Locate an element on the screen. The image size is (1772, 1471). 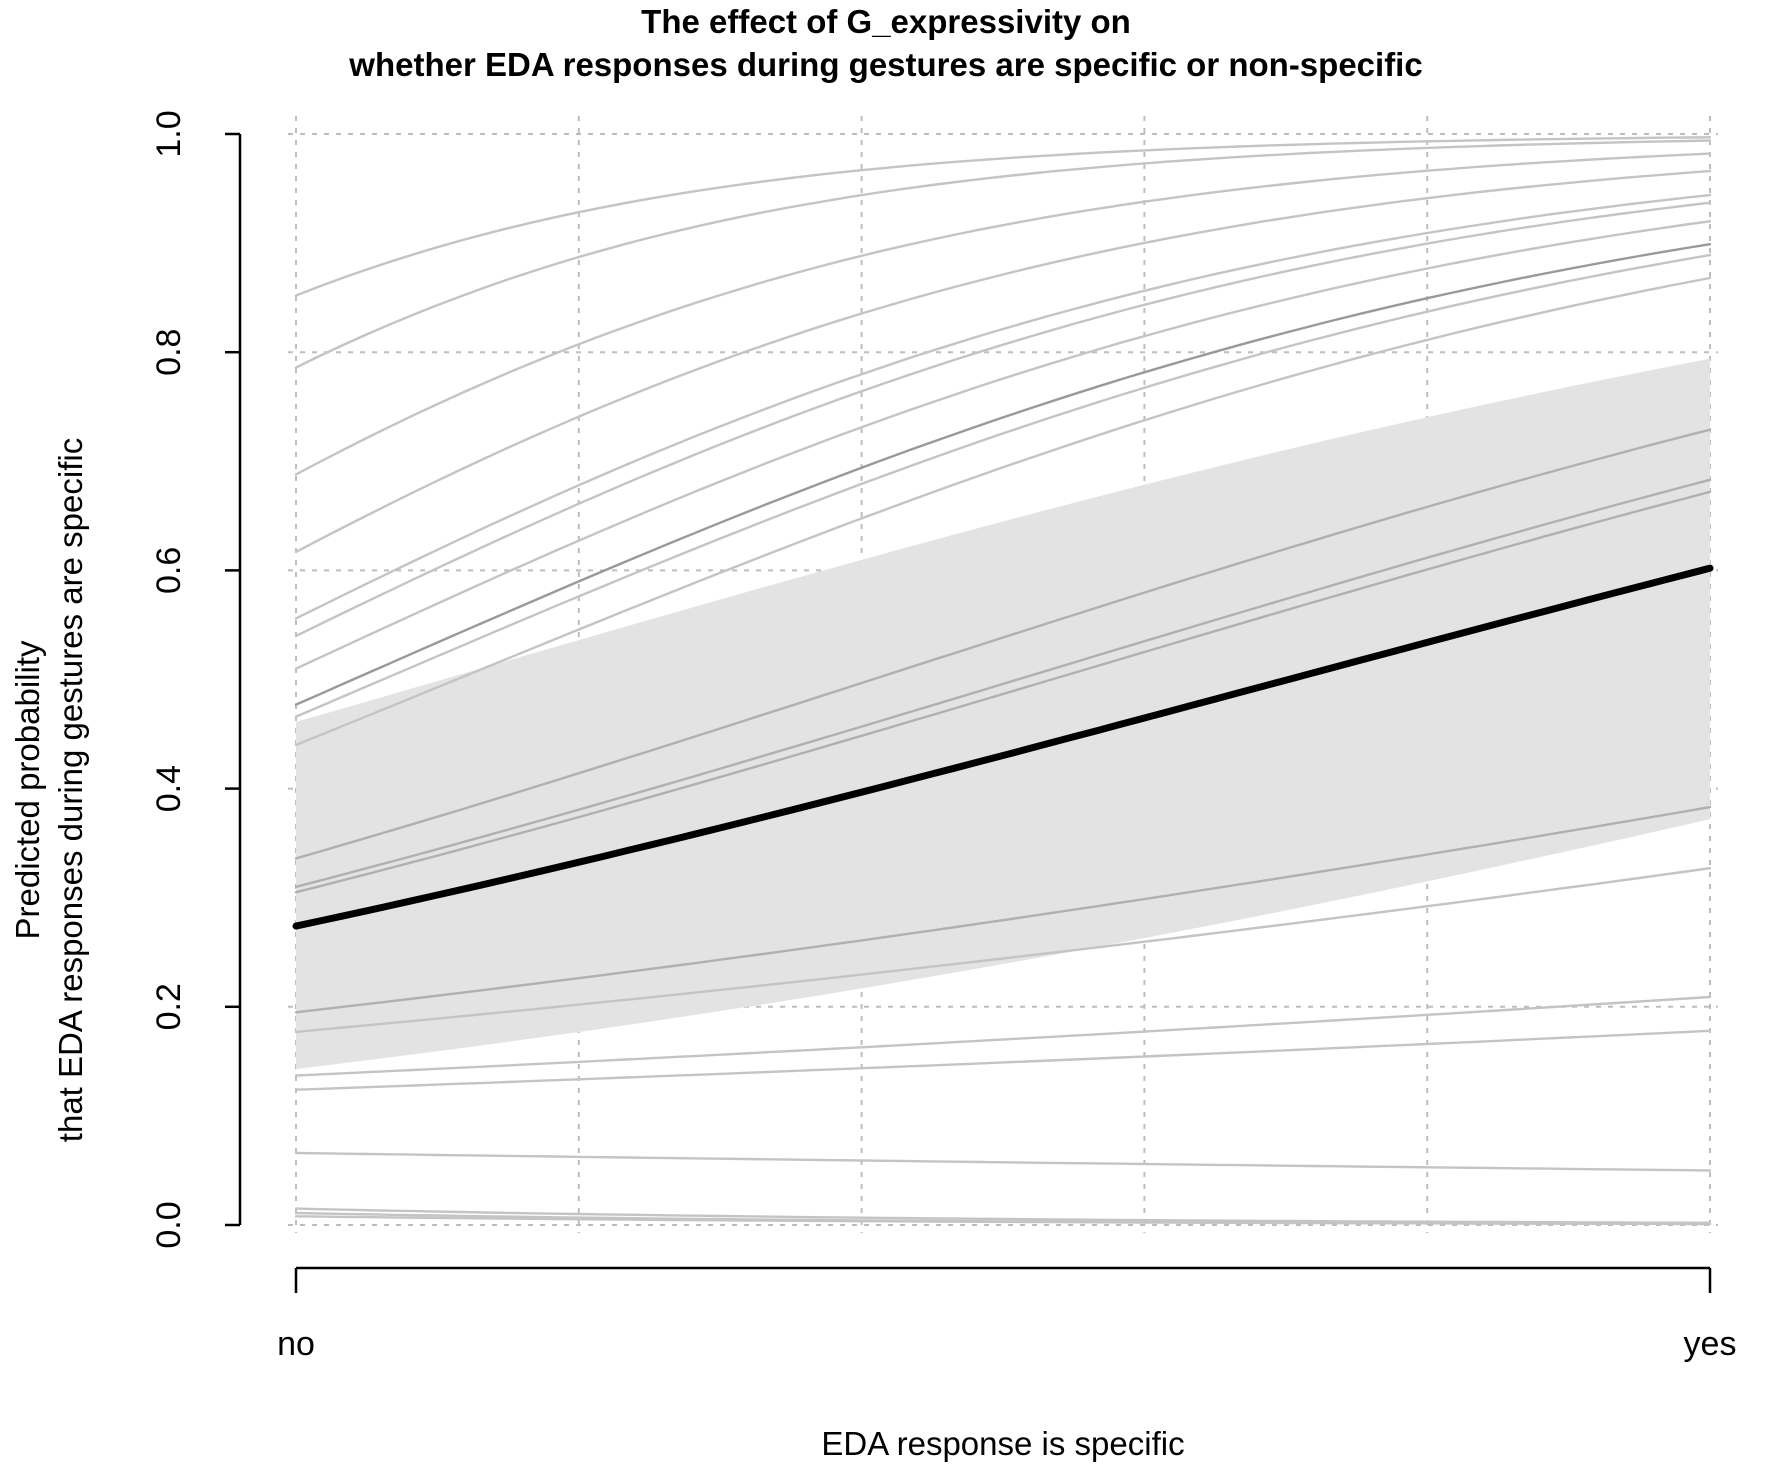
y-tick-label: 0.8 is located at coordinates (169, 352).